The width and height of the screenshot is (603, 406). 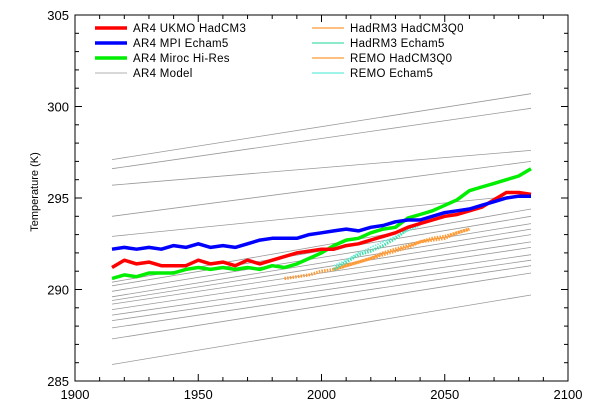 I want to click on legend-label-remo-hadcm3q0: REMO HadCM3Q0, so click(x=401, y=59).